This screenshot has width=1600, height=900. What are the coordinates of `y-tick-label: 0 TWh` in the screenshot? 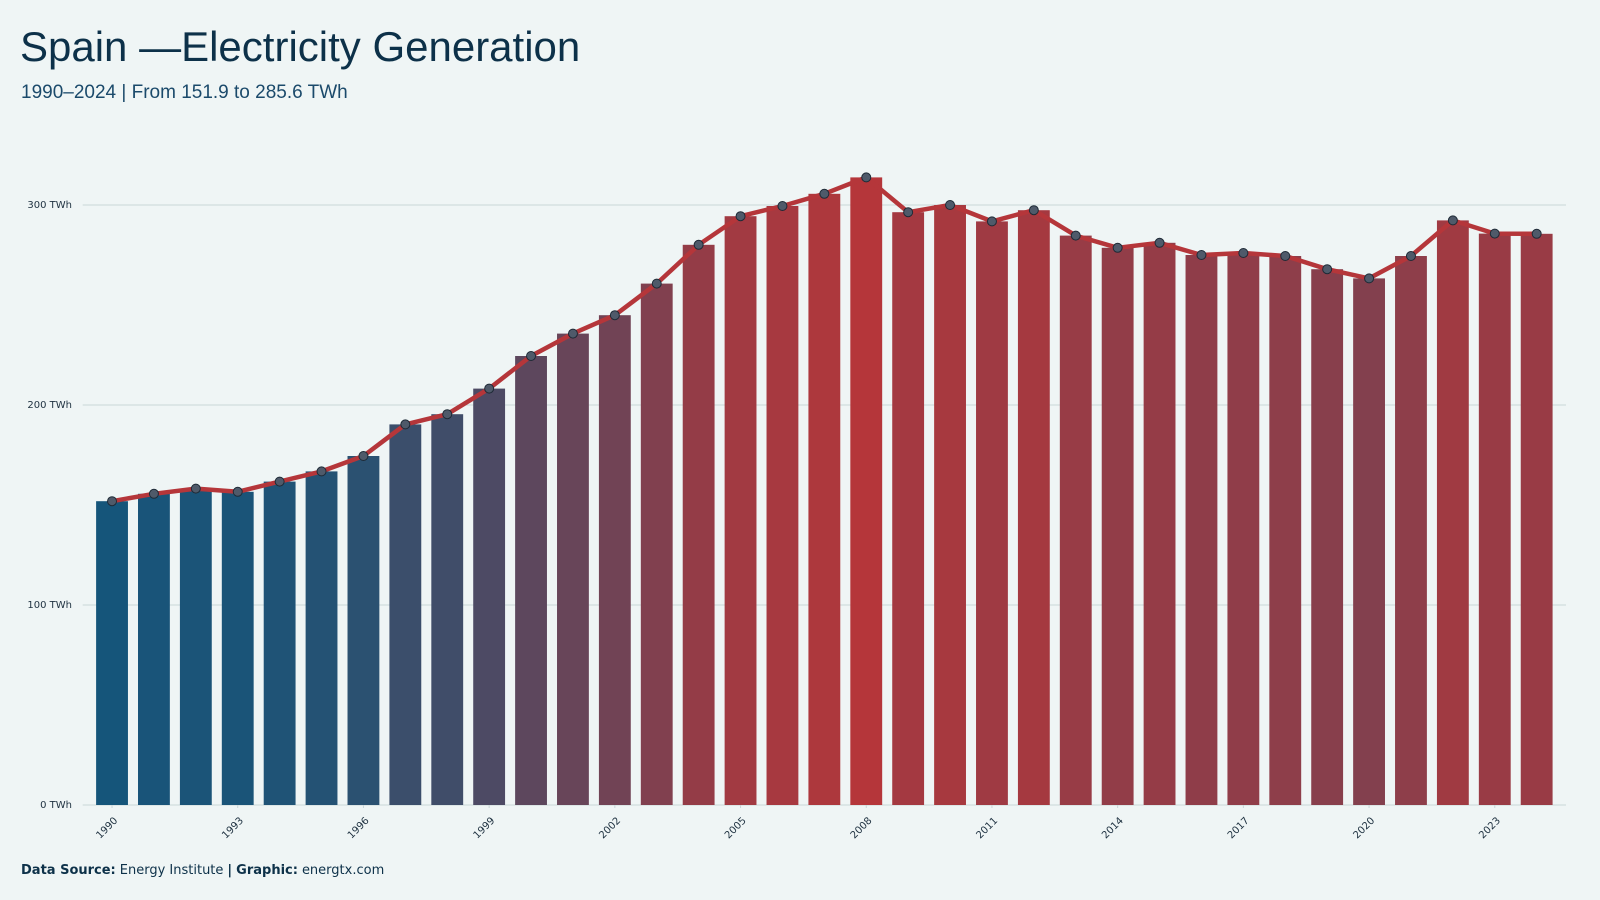 It's located at (56, 805).